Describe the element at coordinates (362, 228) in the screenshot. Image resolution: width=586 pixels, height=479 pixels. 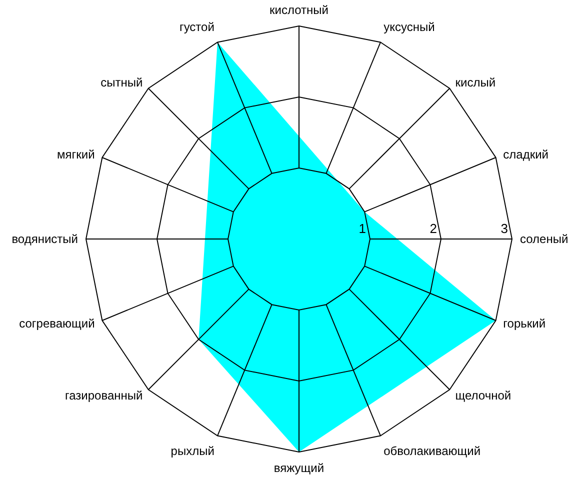
I see `y-tick-label: 1` at that location.